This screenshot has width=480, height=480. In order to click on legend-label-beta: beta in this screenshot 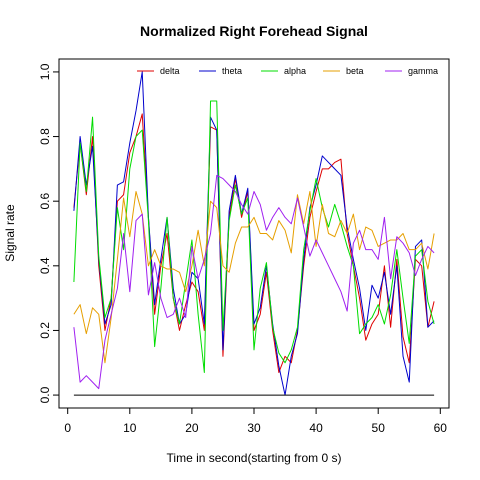, I will do `click(355, 71)`.